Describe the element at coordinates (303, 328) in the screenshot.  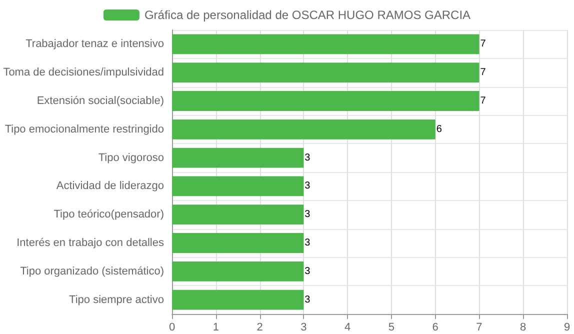
I see `x-tick-label: 3` at that location.